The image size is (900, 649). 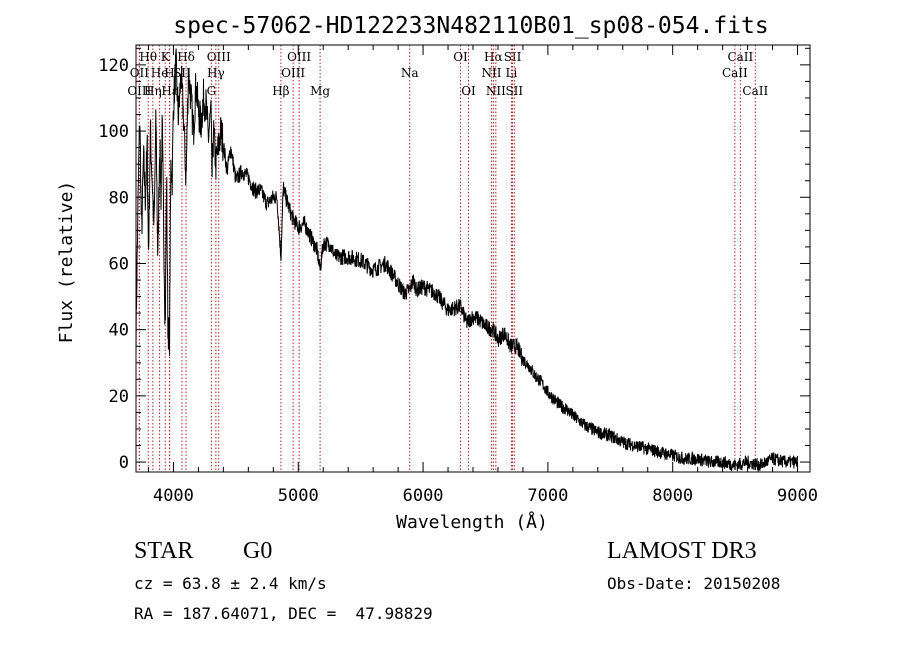 What do you see at coordinates (119, 331) in the screenshot?
I see `y-tick-label: 40` at bounding box center [119, 331].